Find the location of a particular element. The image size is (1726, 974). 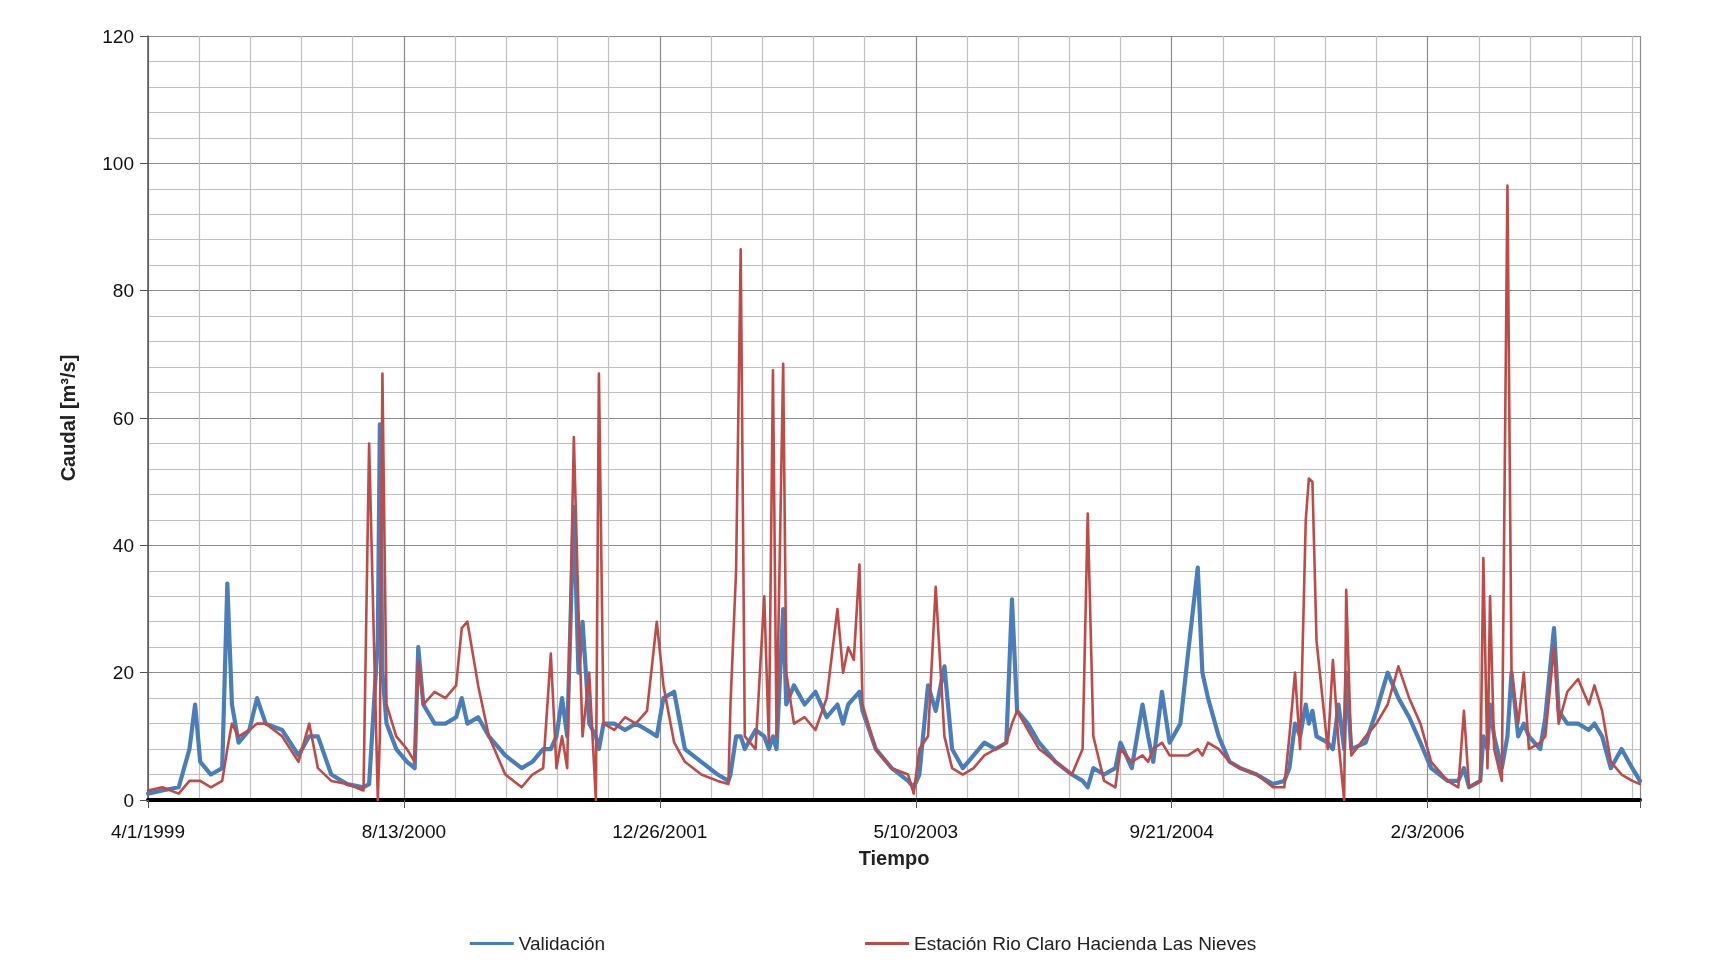

x-tick-label: 12/26/2001 is located at coordinates (660, 831).